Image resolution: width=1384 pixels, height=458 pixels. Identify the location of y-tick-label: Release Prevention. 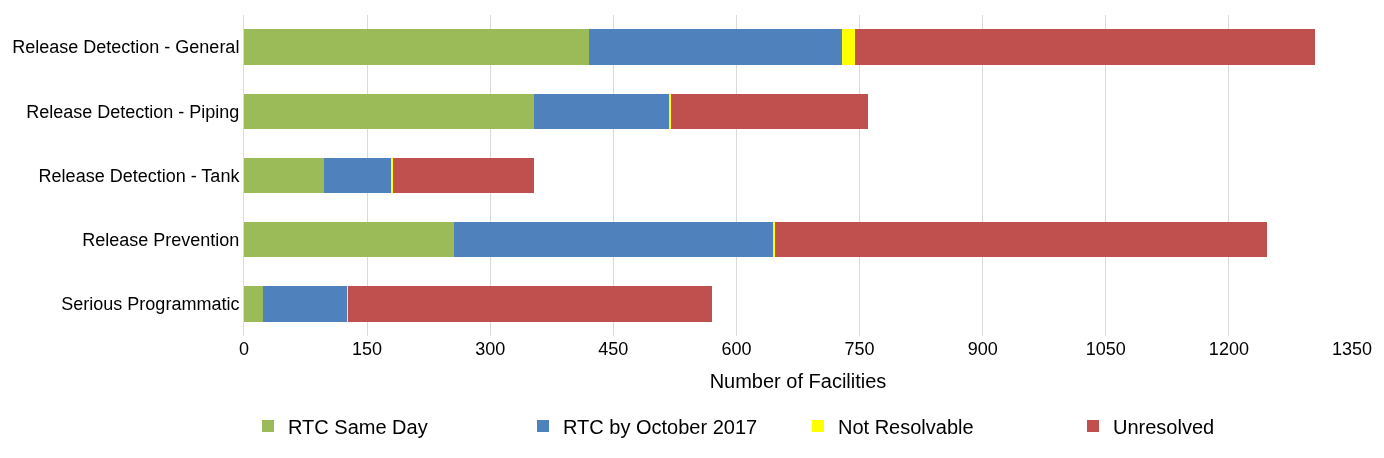
(161, 240).